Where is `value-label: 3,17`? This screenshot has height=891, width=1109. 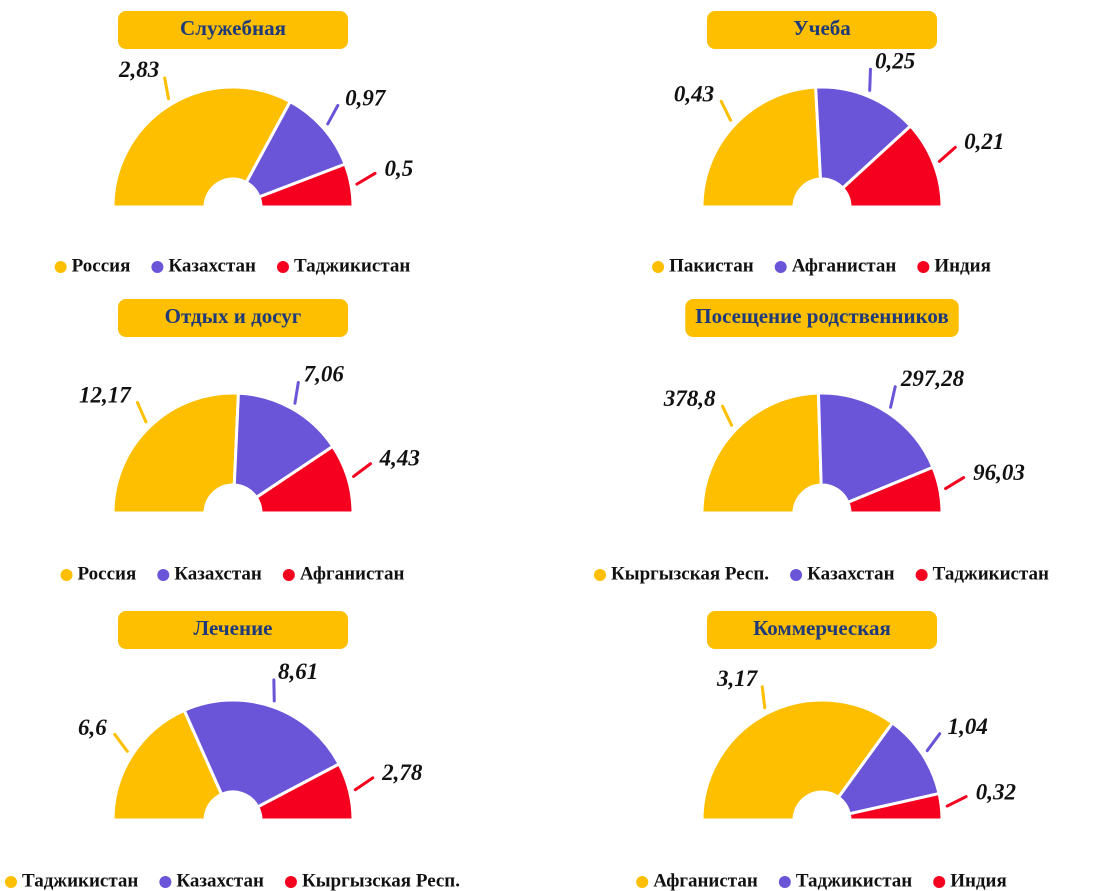
value-label: 3,17 is located at coordinates (737, 678).